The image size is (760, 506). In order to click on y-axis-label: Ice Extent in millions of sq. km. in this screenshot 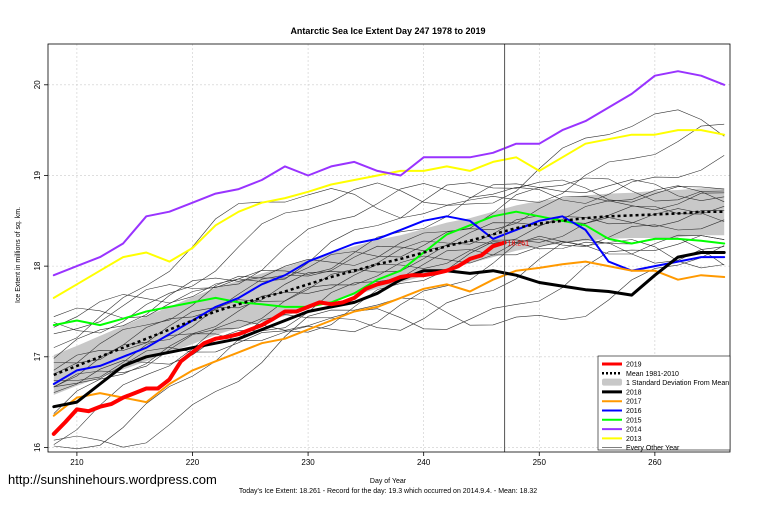, I will do `click(18, 255)`.